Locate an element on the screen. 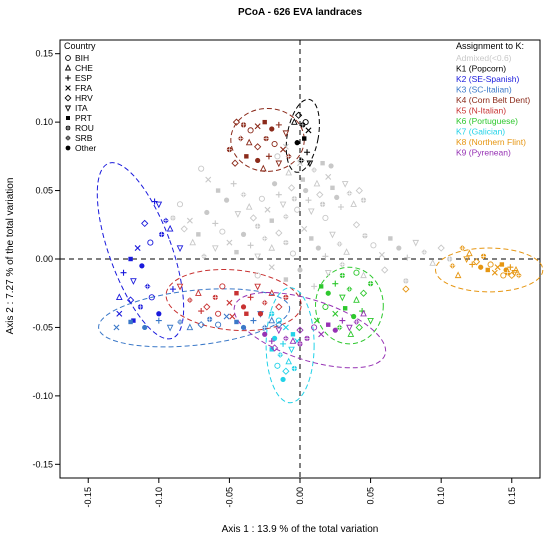 The image size is (550, 542). y-tick-label: 0.10 is located at coordinates (44, 122).